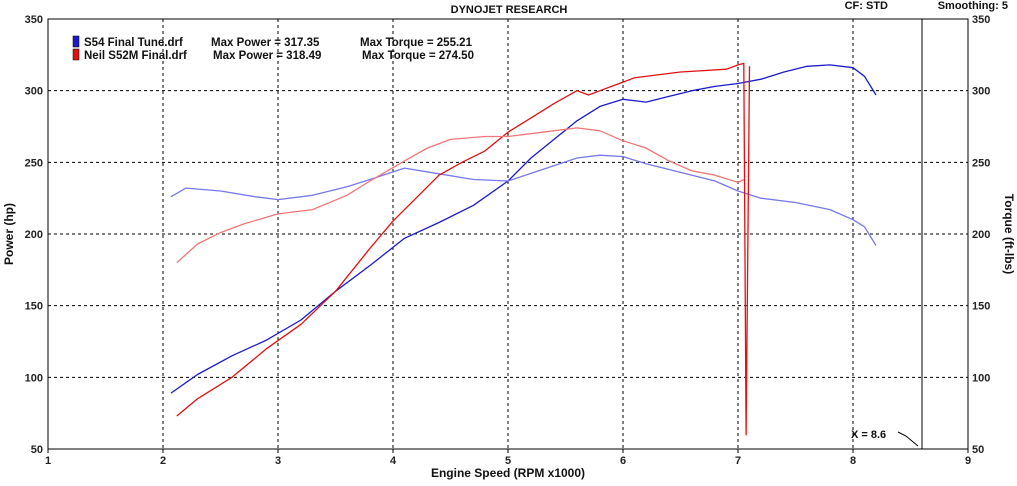 The image size is (1017, 486). Describe the element at coordinates (853, 461) in the screenshot. I see `x-tick-label-8: 8` at that location.